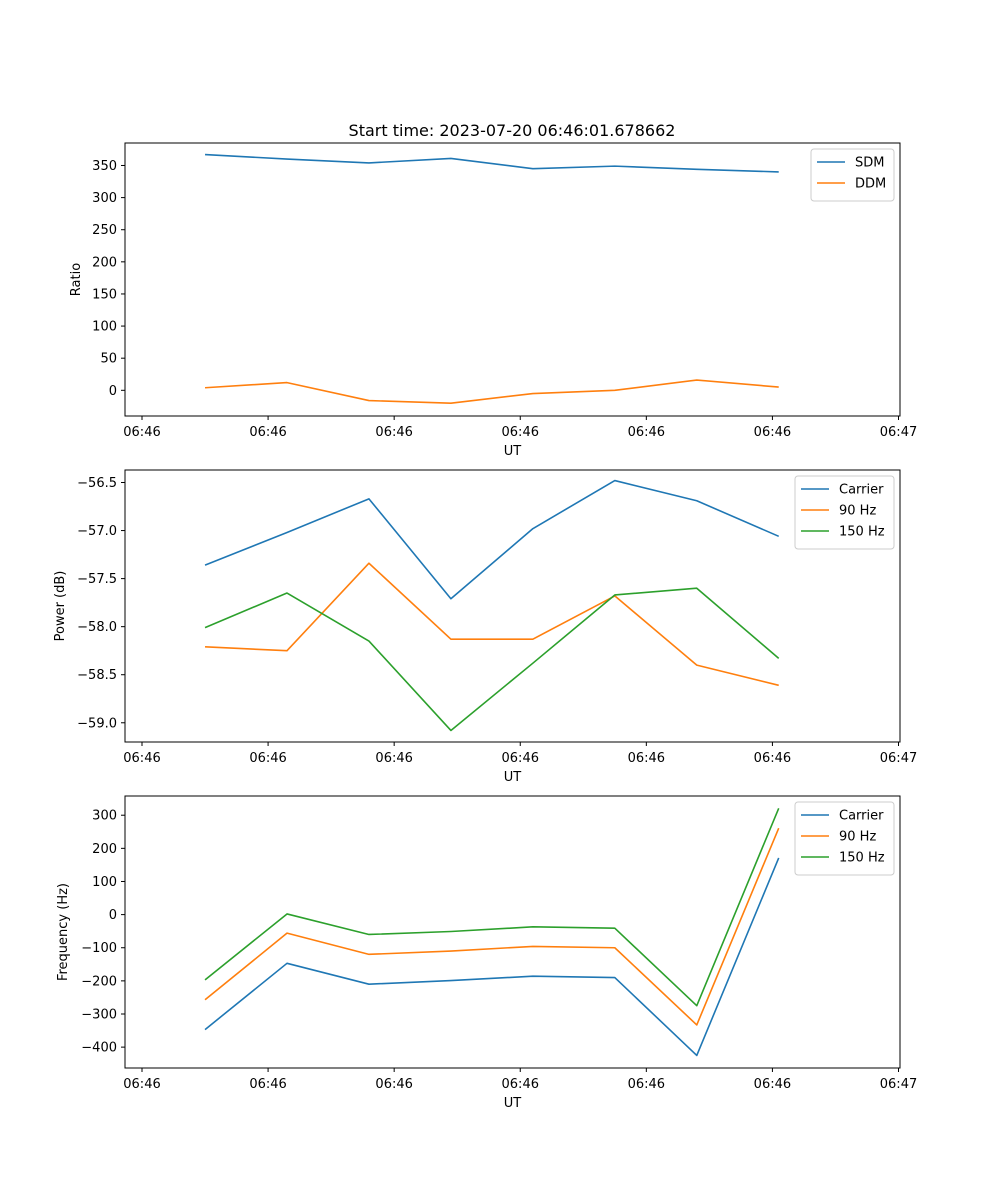 This screenshot has width=1000, height=1200. What do you see at coordinates (60, 606) in the screenshot?
I see `y-axis-label: Power (dB)` at bounding box center [60, 606].